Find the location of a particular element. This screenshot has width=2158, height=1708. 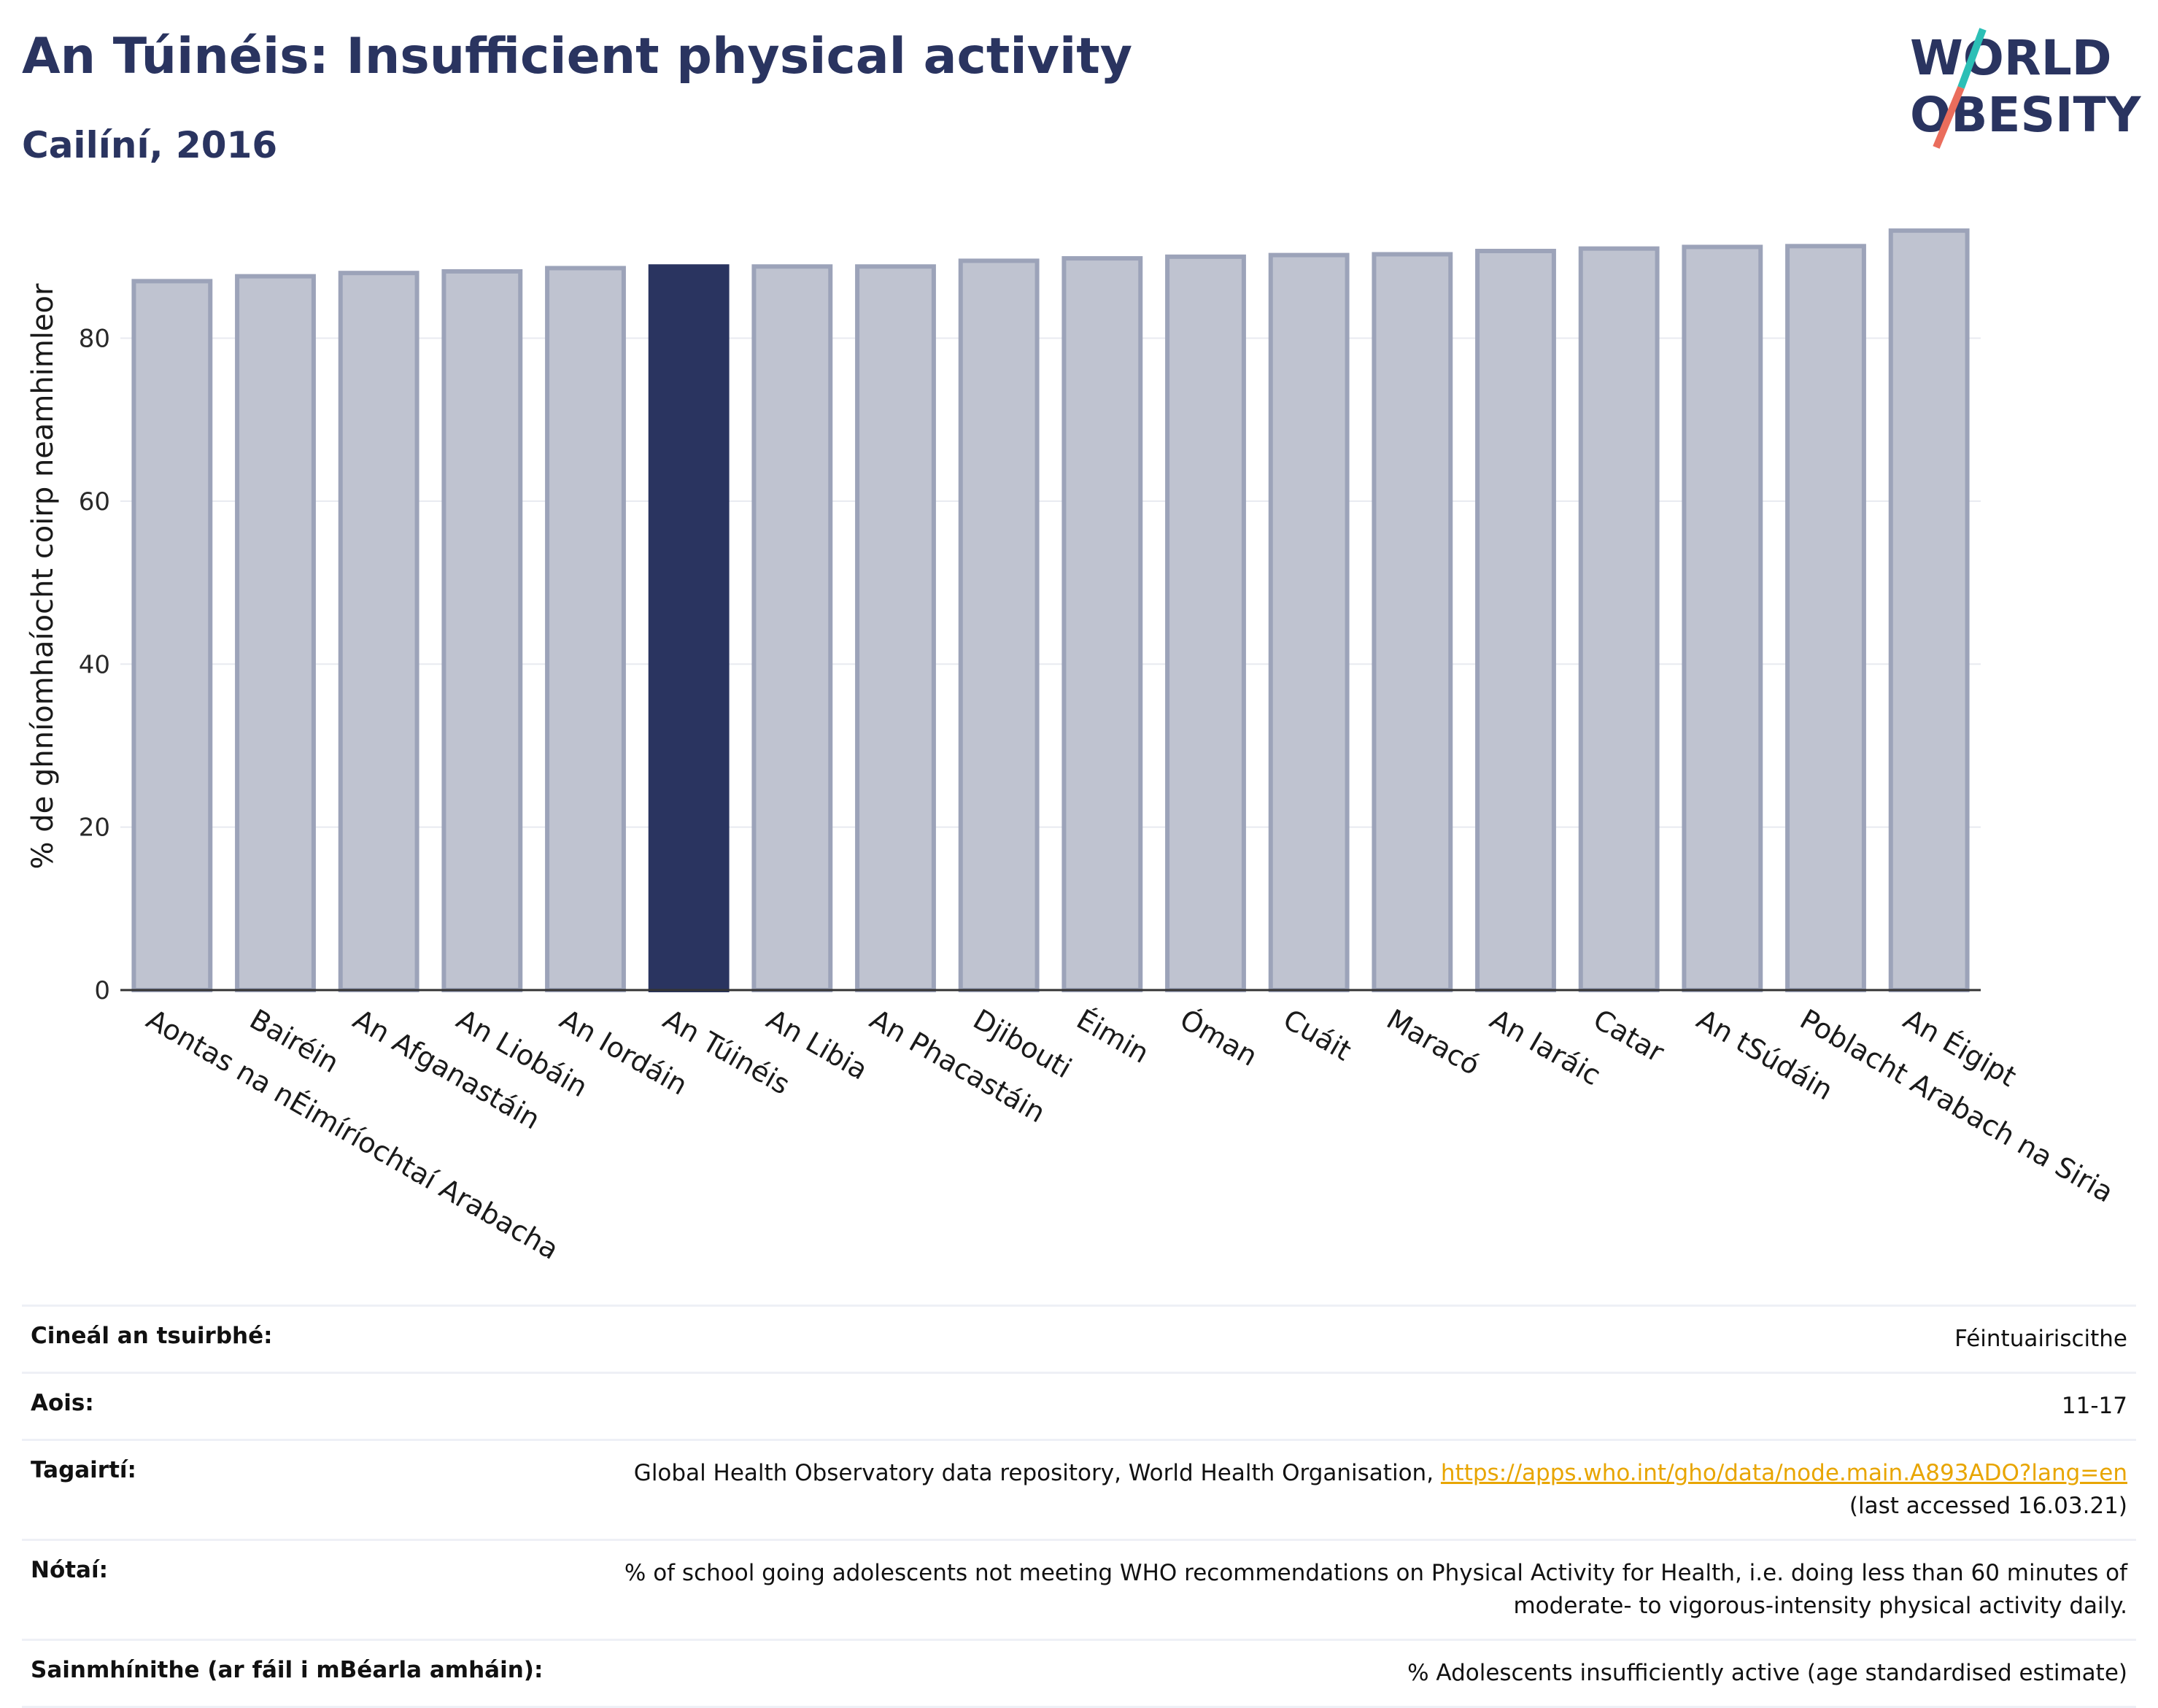

definitions-label: Sainmhínithe (ar fáil i mBéarla amháin): is located at coordinates (287, 1669).